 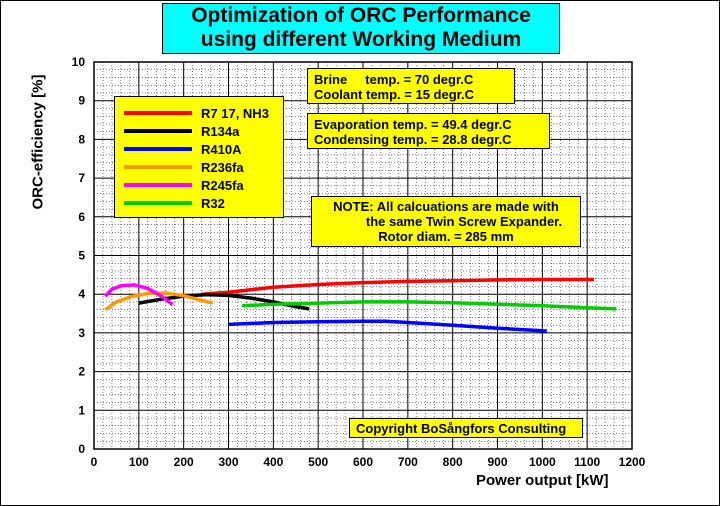 I want to click on series-layer, so click(x=360, y=305).